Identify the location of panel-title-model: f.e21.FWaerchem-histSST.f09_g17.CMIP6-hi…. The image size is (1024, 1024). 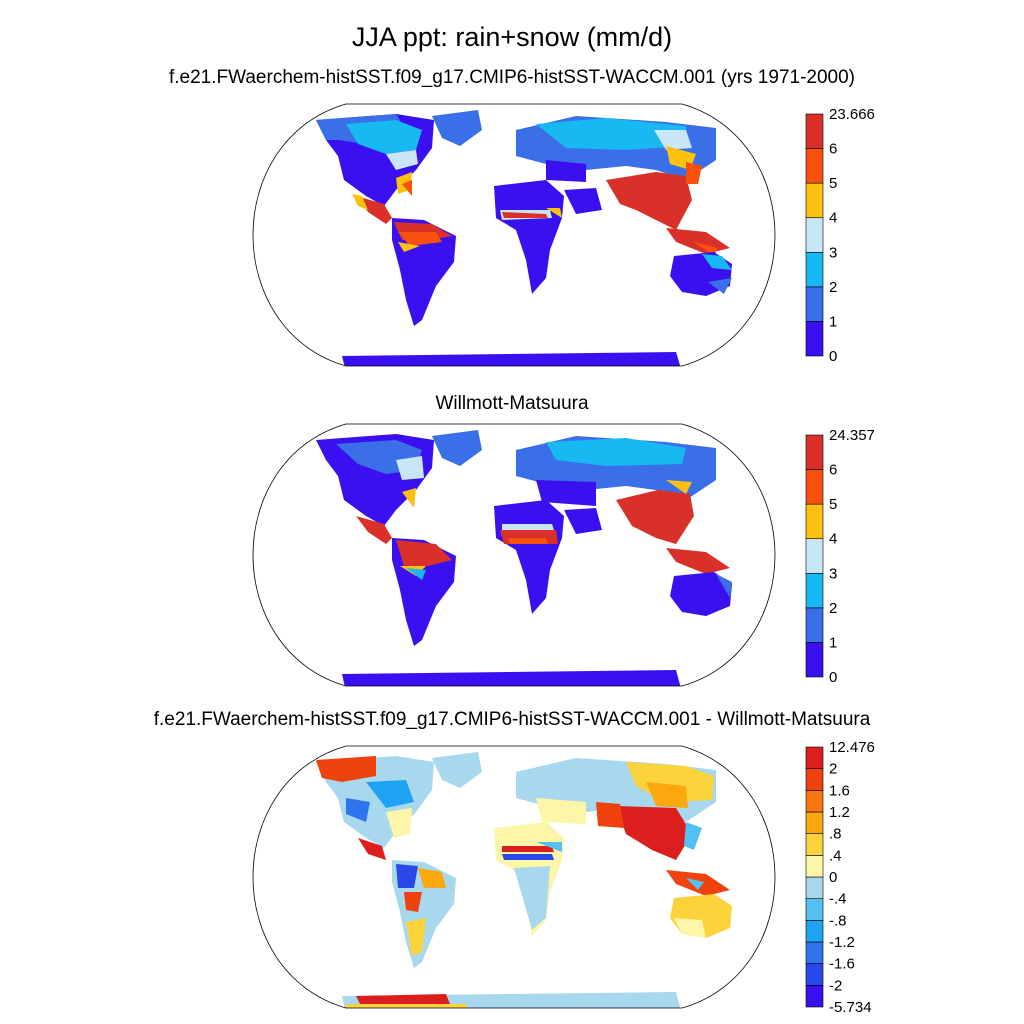
(511, 77).